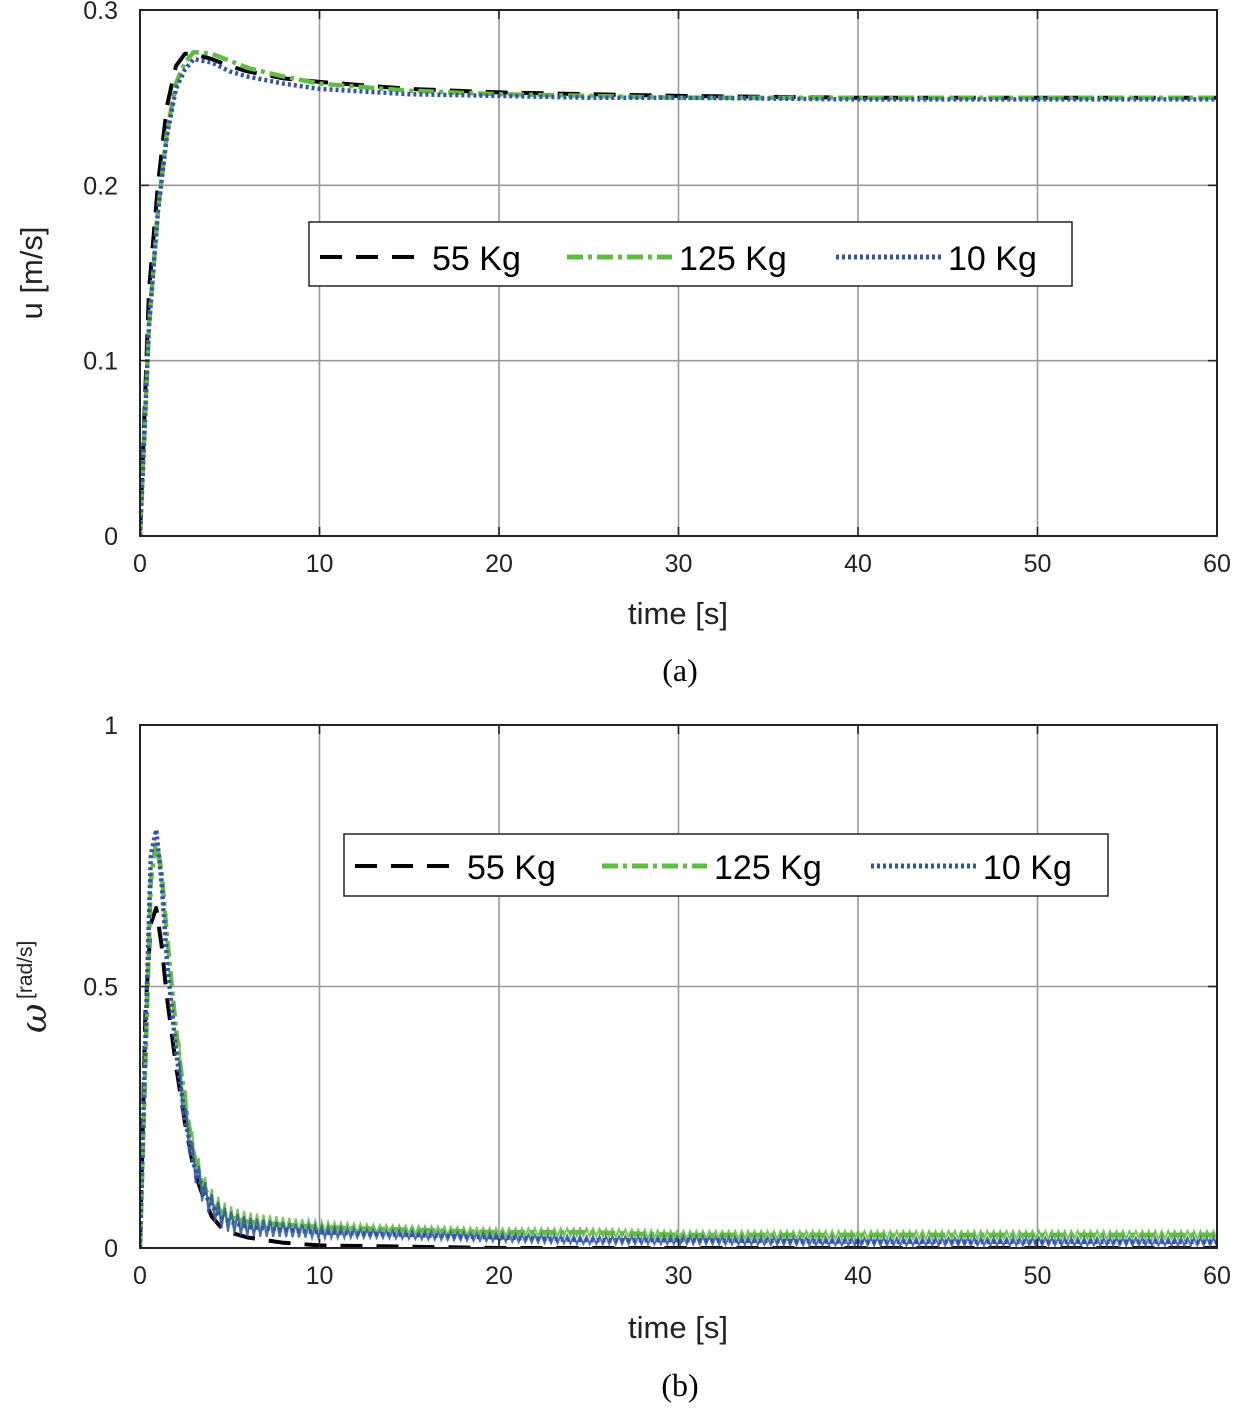 This screenshot has height=1411, width=1233. What do you see at coordinates (992, 259) in the screenshot?
I see `legend-label-10kg-a: 10 Kg` at bounding box center [992, 259].